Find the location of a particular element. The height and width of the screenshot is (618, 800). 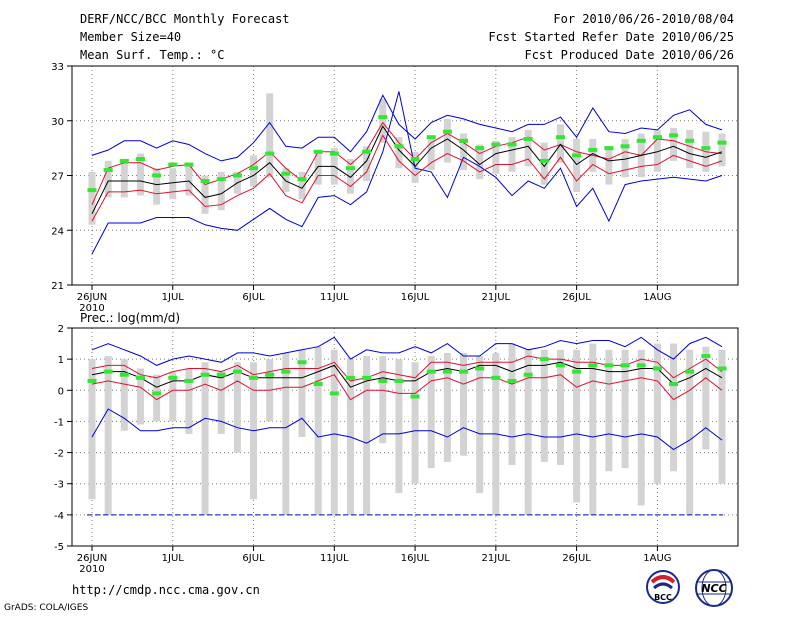

temp-ytick-label: 33 is located at coordinates (57, 67).